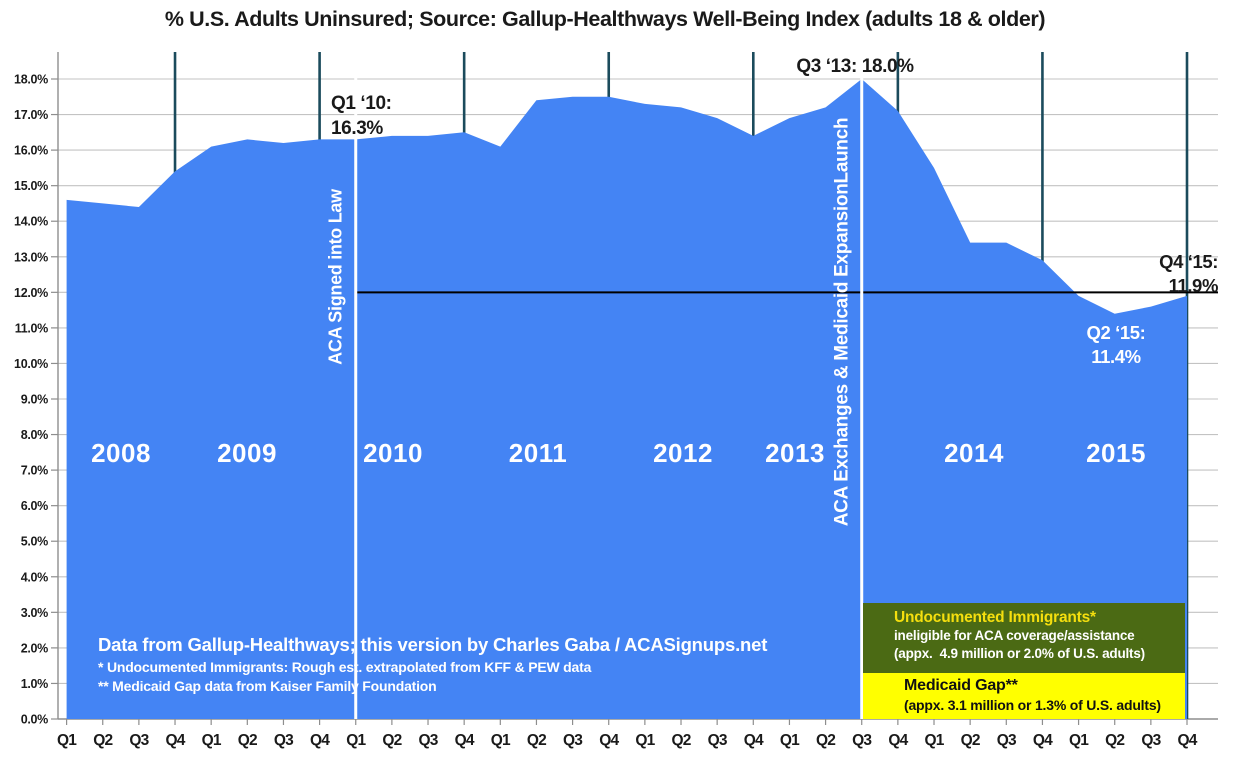  What do you see at coordinates (31, 115) in the screenshot?
I see `y-tick-label: 17.0%` at bounding box center [31, 115].